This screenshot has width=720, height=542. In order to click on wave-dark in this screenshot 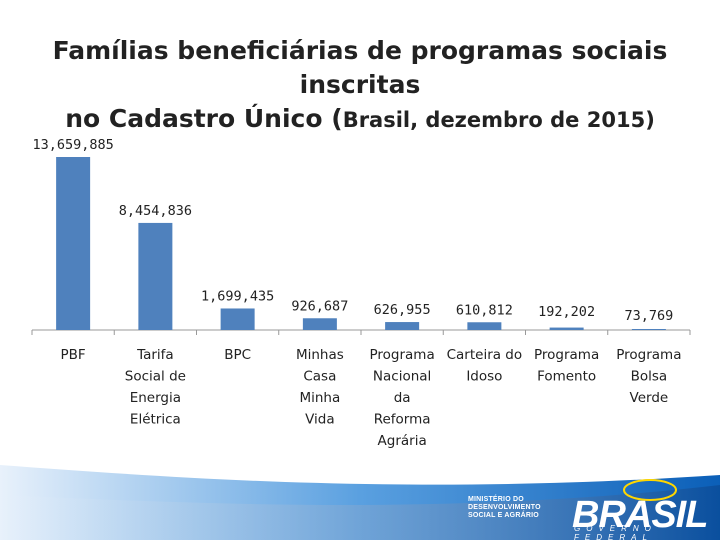, I will do `click(360, 512)`.